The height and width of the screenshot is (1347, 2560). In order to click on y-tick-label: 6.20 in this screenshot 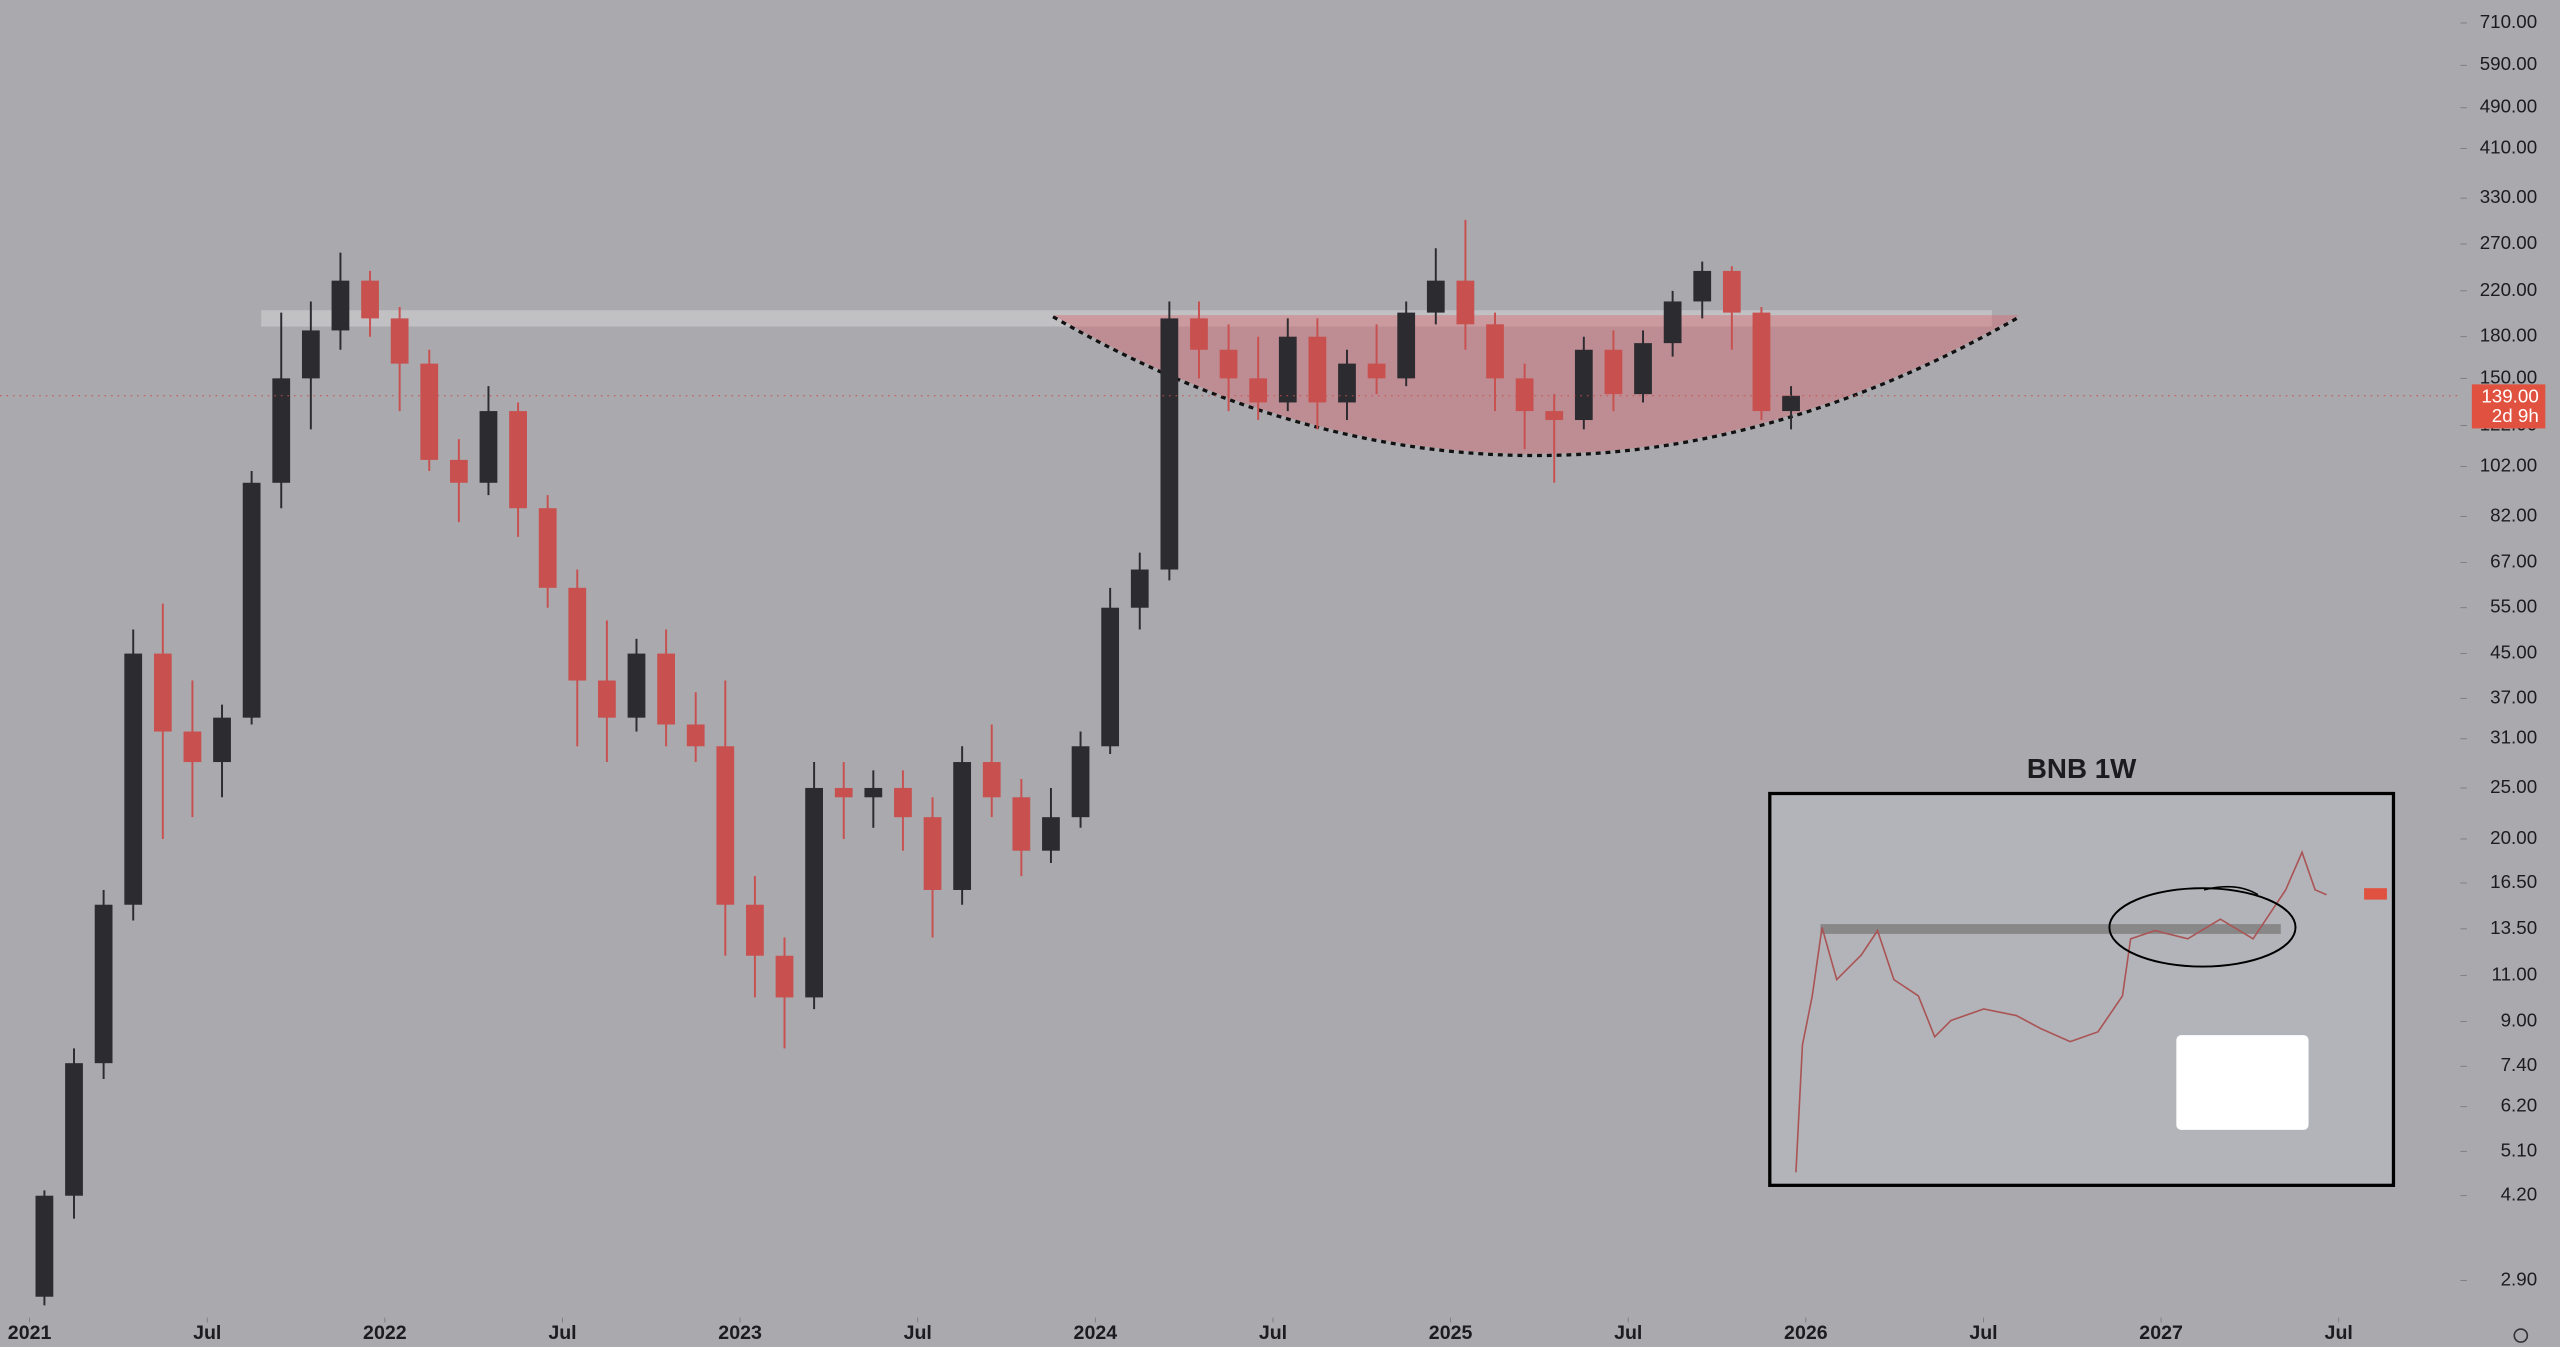, I will do `click(2519, 1105)`.